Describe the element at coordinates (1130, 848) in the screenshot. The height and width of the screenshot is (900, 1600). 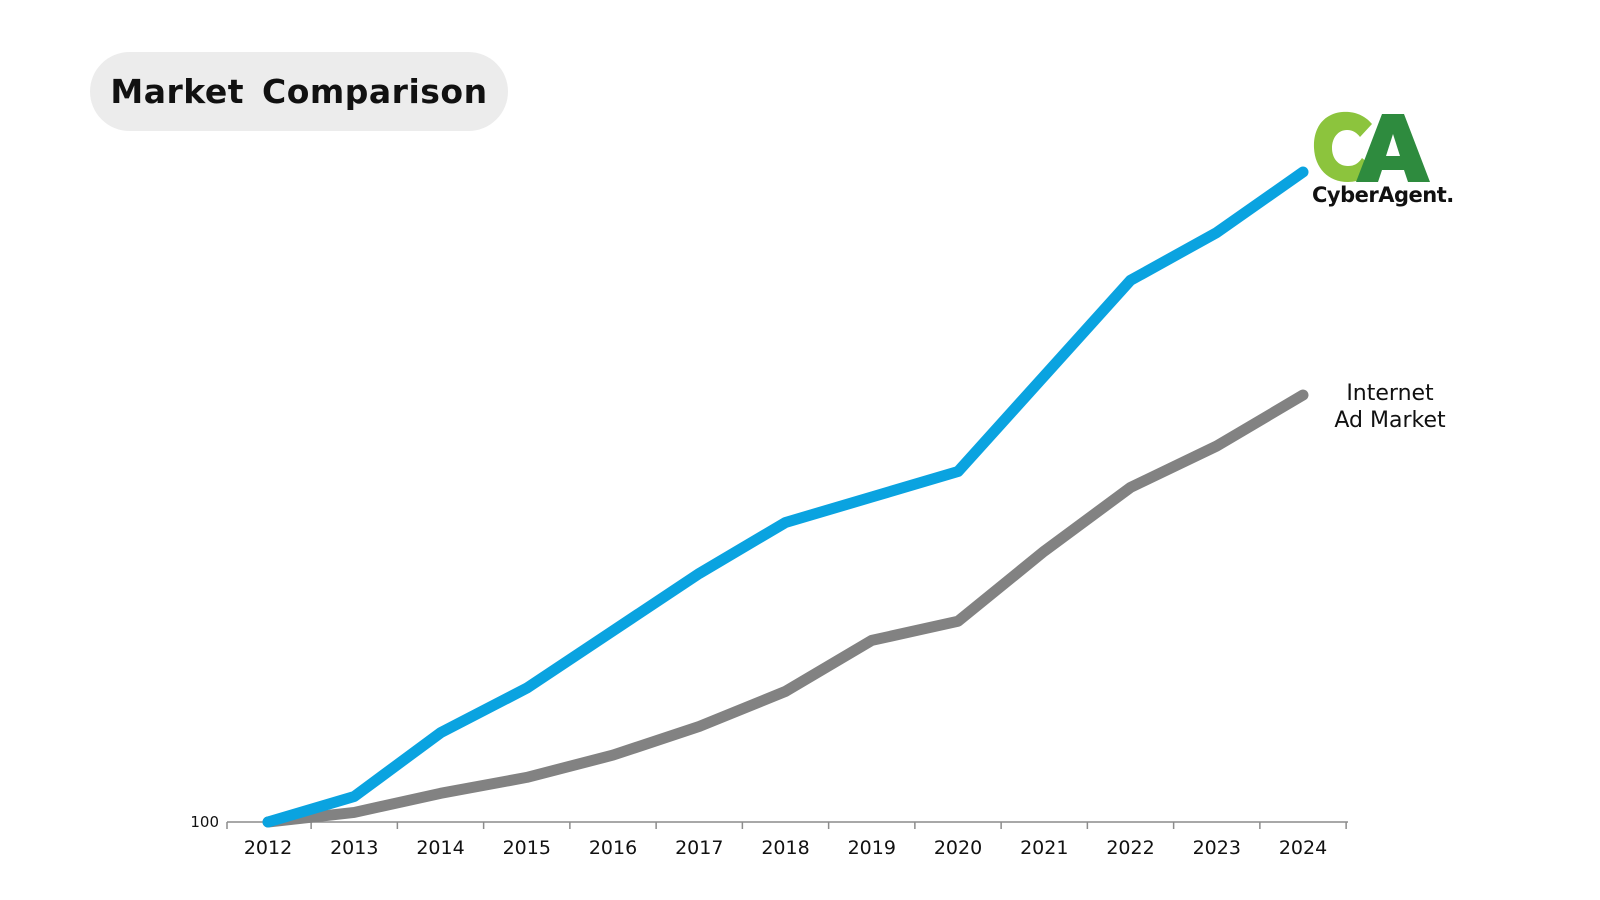
I see `x-tick-label: 2022` at that location.